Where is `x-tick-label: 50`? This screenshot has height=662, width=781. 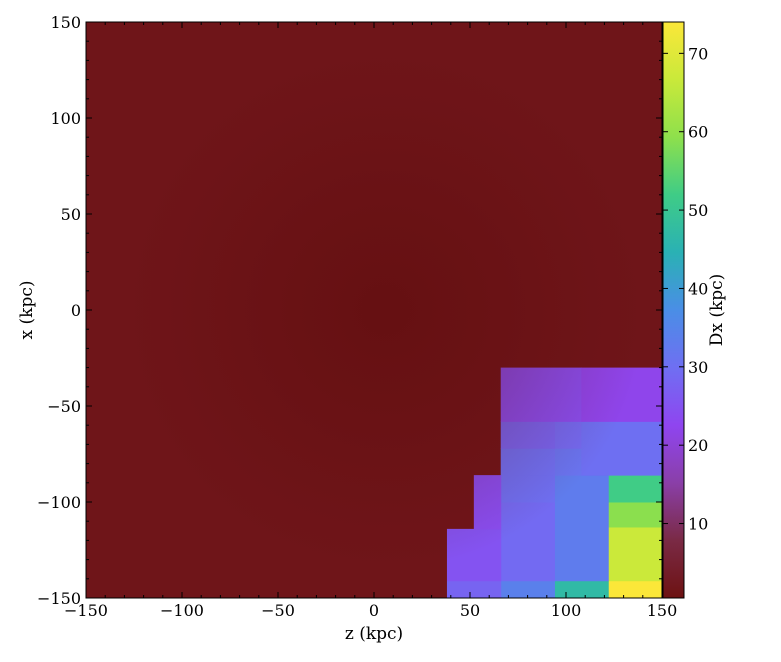
x-tick-label: 50 is located at coordinates (470, 610).